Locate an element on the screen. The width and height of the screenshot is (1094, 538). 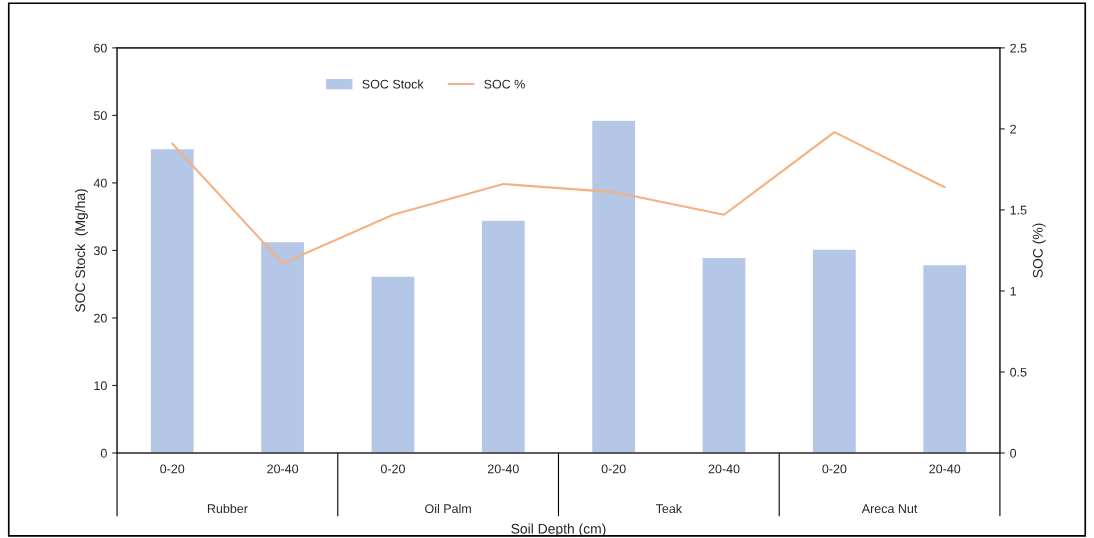
y-tick-label: 50 is located at coordinates (100, 116).